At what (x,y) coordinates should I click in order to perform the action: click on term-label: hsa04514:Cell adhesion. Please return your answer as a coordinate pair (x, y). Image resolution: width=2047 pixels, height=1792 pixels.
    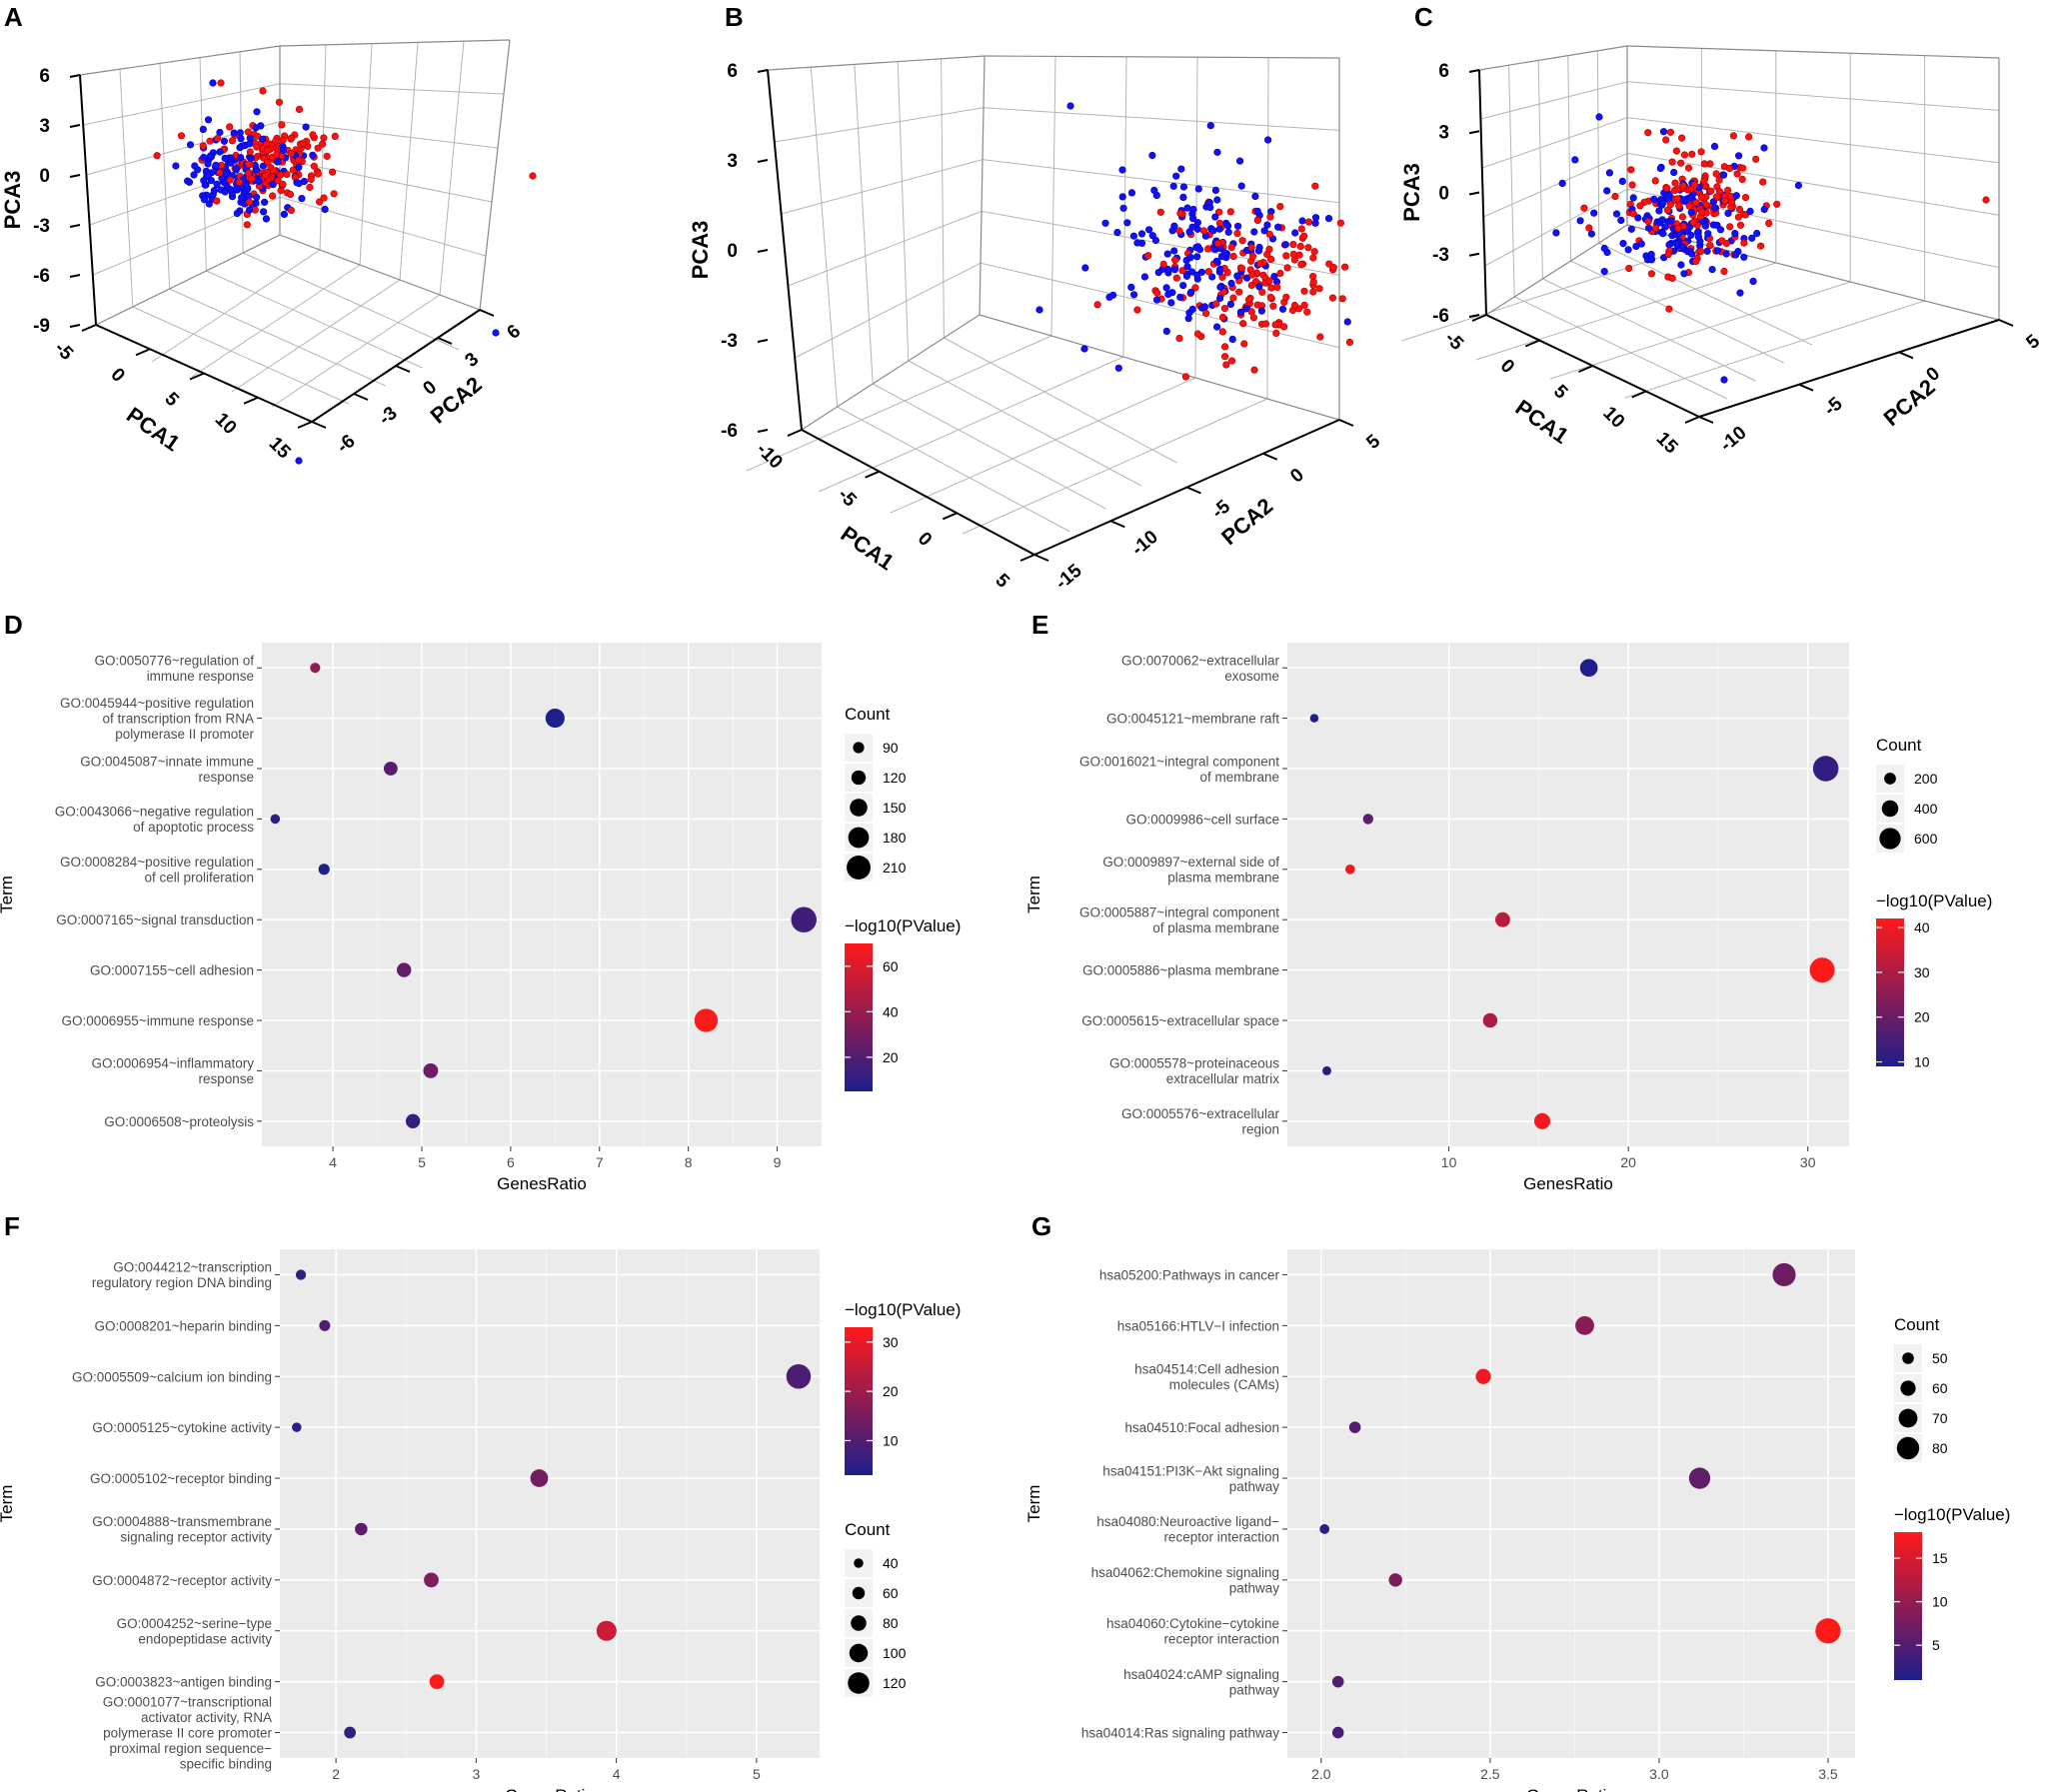
    Looking at the image, I should click on (1206, 1370).